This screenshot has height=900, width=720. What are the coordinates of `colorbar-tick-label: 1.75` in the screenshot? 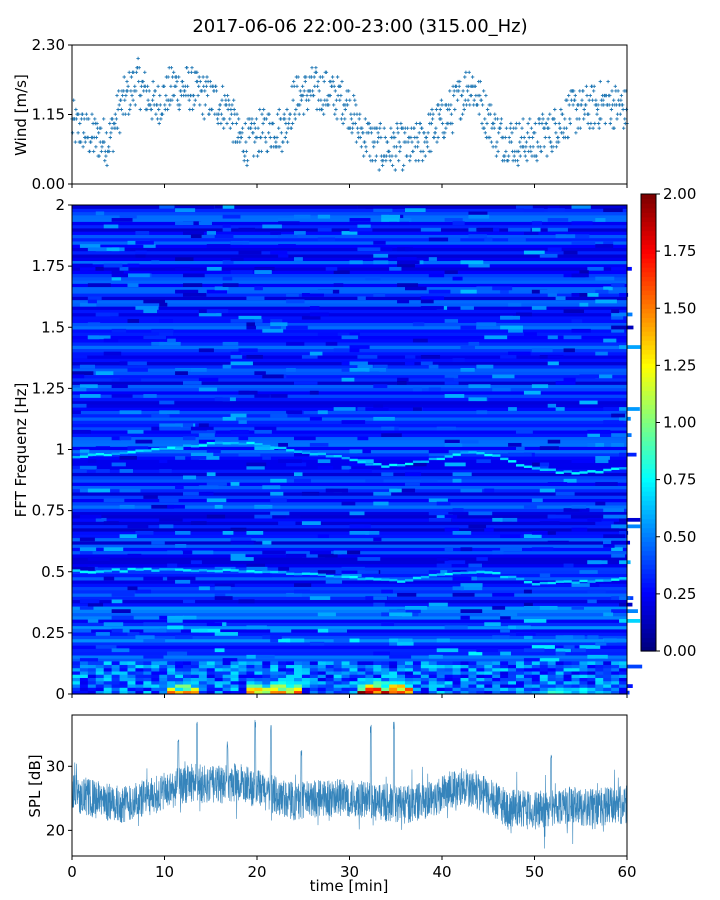 It's located at (679, 251).